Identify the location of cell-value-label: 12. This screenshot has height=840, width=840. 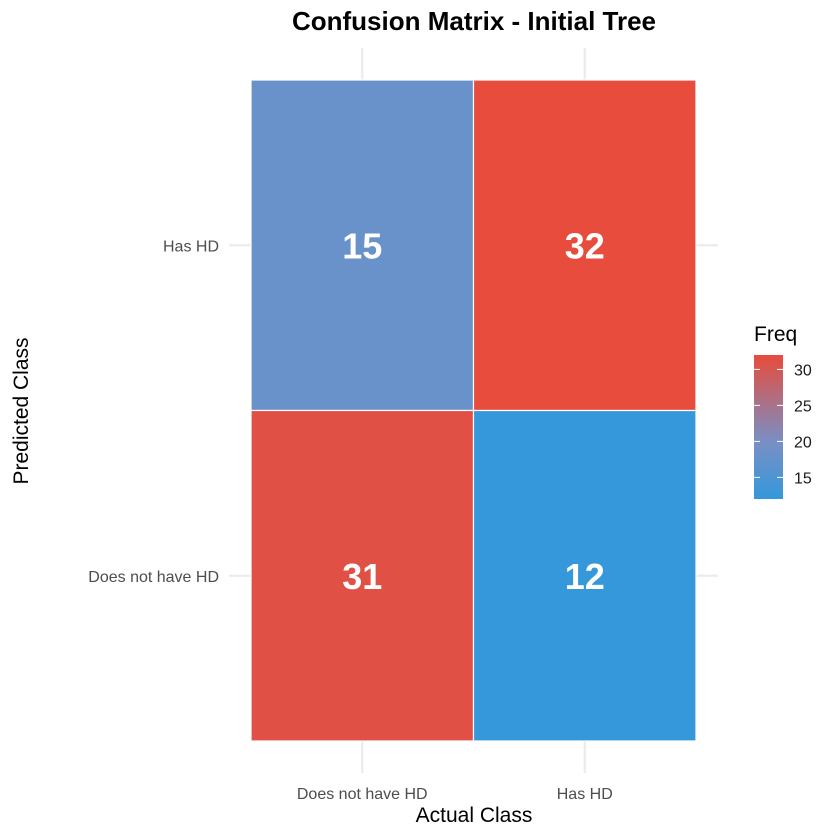
(585, 576).